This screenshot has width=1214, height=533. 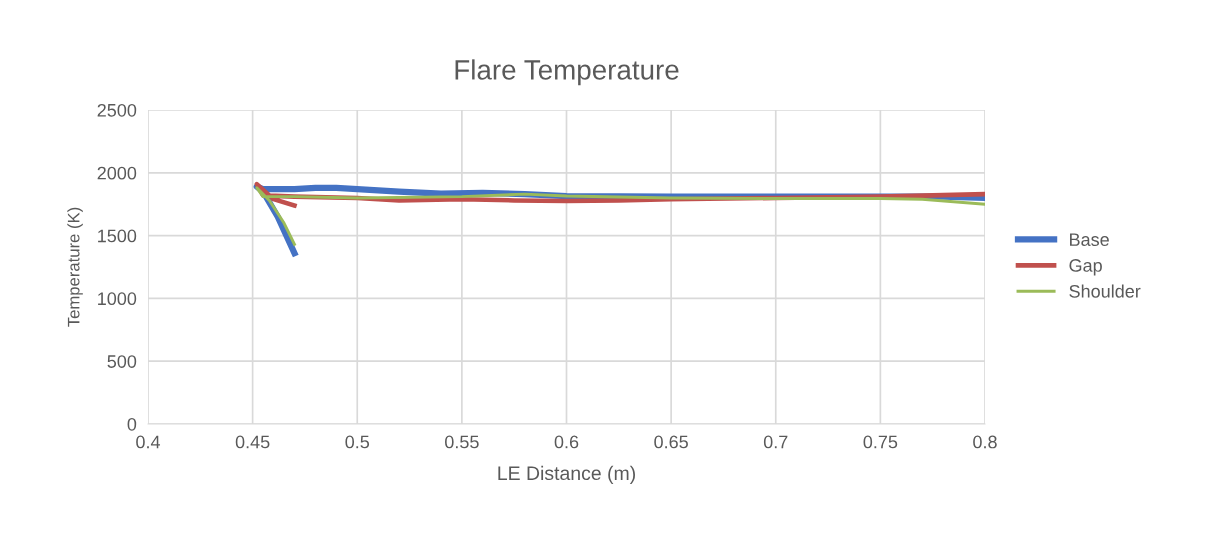 I want to click on legend-label: Base, so click(x=1089, y=239).